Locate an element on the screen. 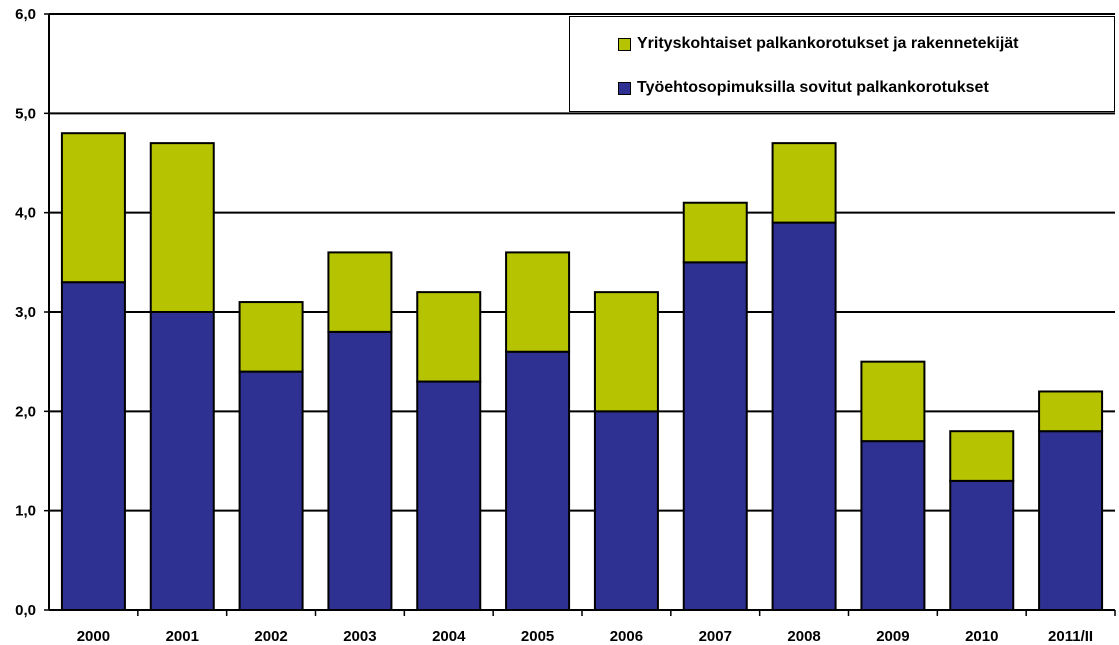 The image size is (1119, 645). legend-swatch-collective-agreements is located at coordinates (624, 88).